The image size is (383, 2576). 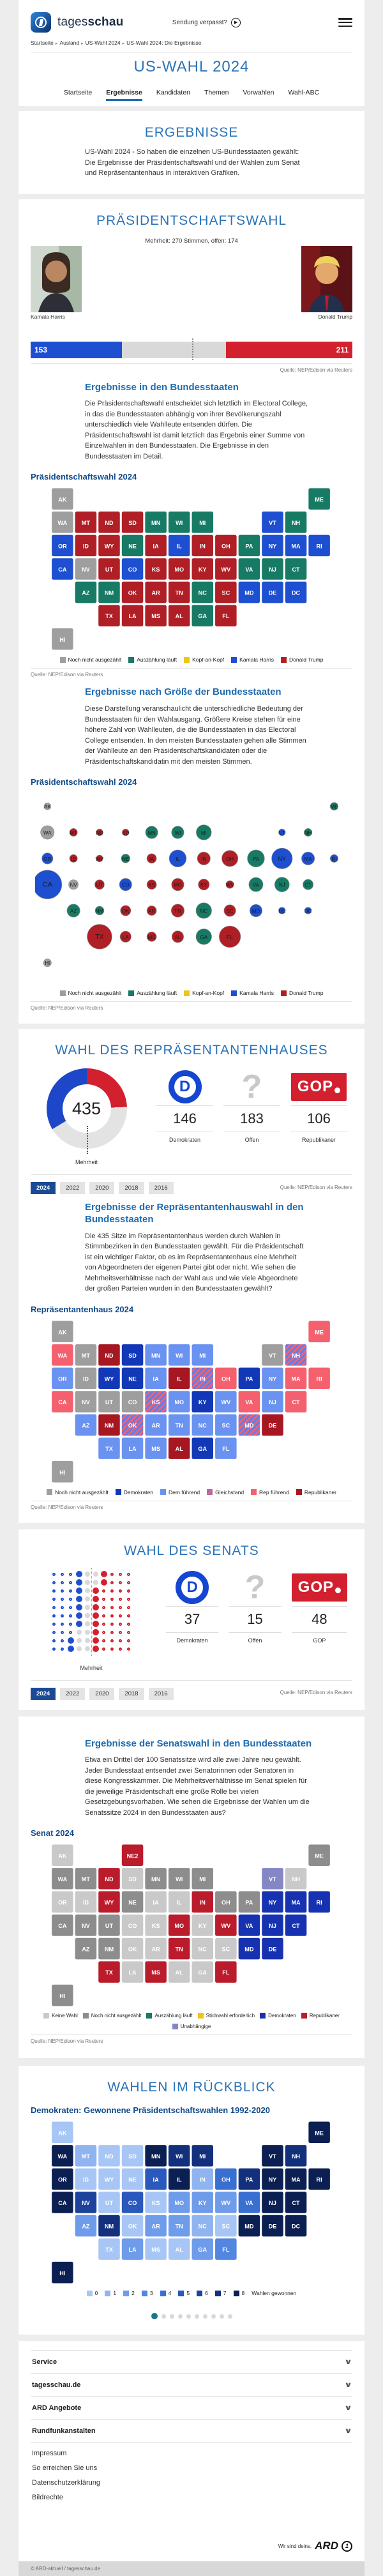 I want to click on bubble-AL: AL, so click(x=177, y=936).